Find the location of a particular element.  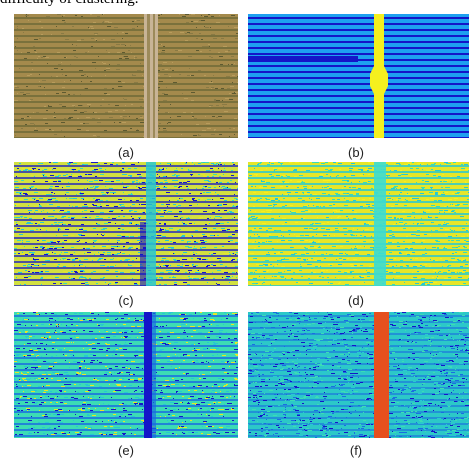

panel-f-image is located at coordinates (358, 375).